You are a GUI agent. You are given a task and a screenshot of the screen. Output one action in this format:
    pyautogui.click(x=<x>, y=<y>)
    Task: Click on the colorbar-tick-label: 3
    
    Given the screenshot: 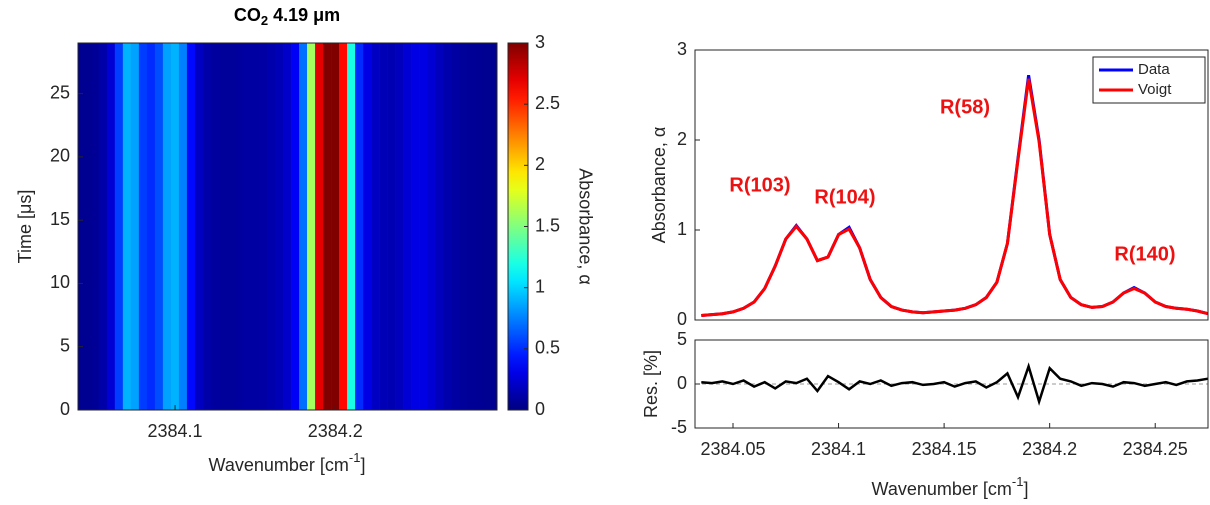 What is the action you would take?
    pyautogui.click(x=540, y=42)
    